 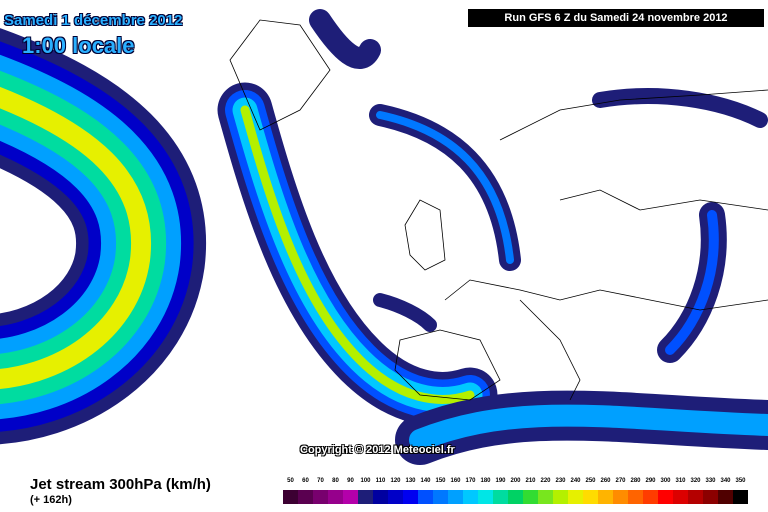 I want to click on lead-time: (+ 162h), so click(x=51, y=500).